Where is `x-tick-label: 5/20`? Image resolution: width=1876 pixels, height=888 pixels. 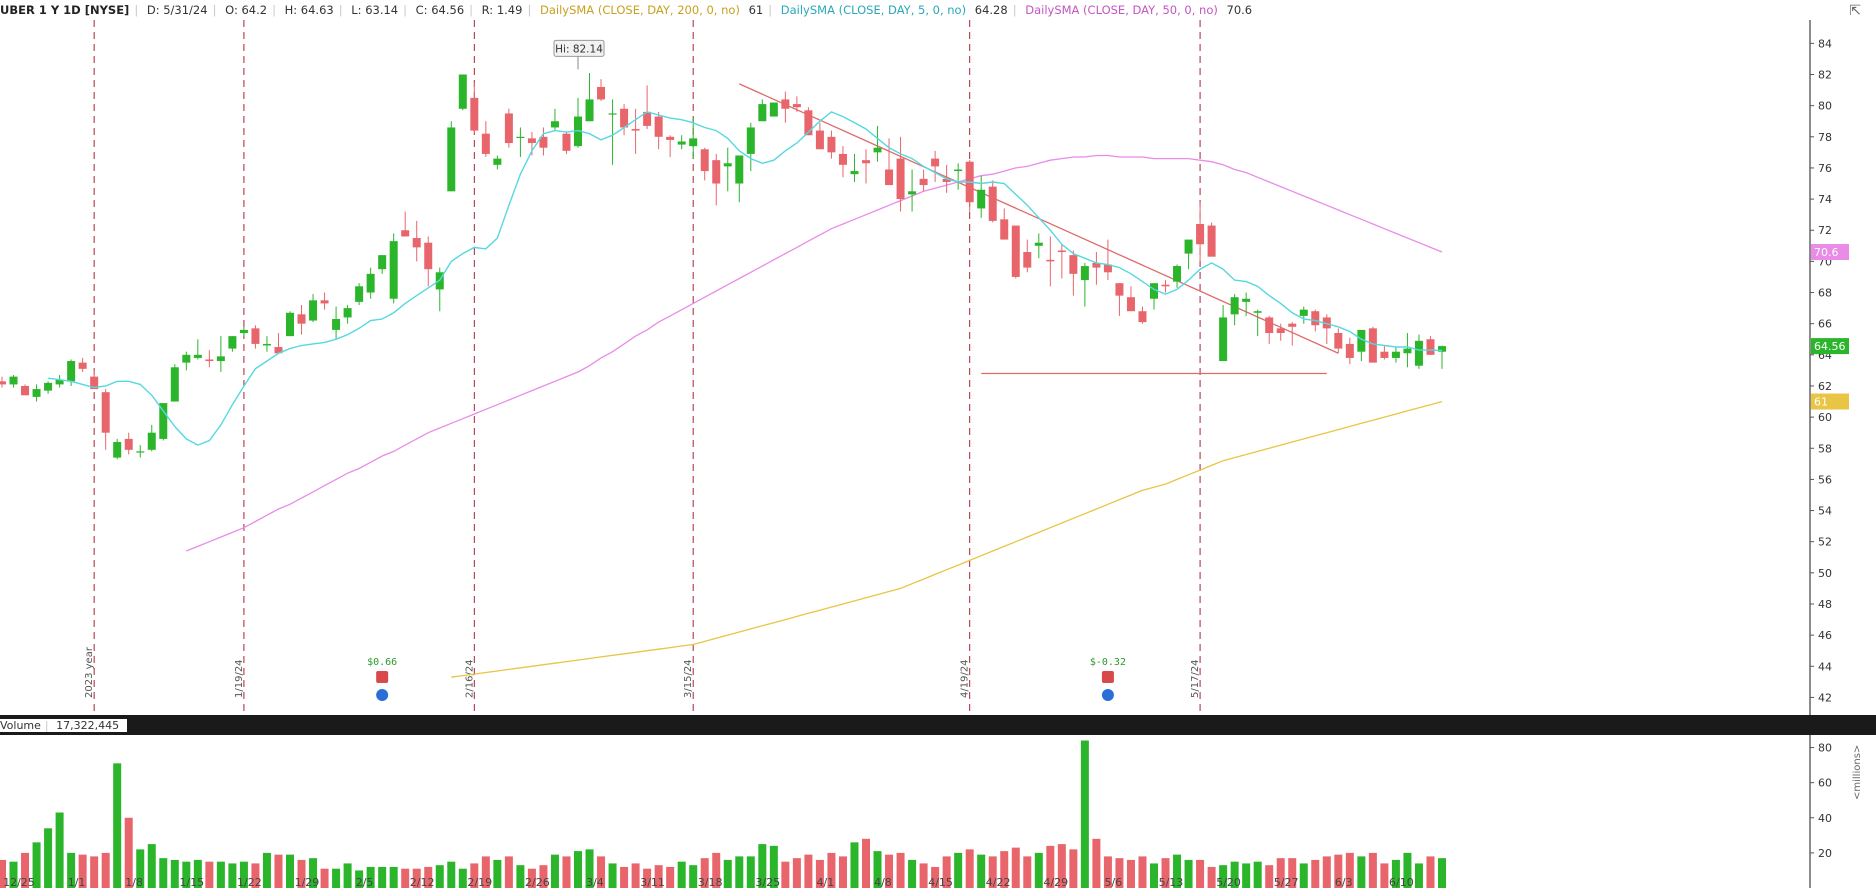
x-tick-label: 5/20 is located at coordinates (1228, 882).